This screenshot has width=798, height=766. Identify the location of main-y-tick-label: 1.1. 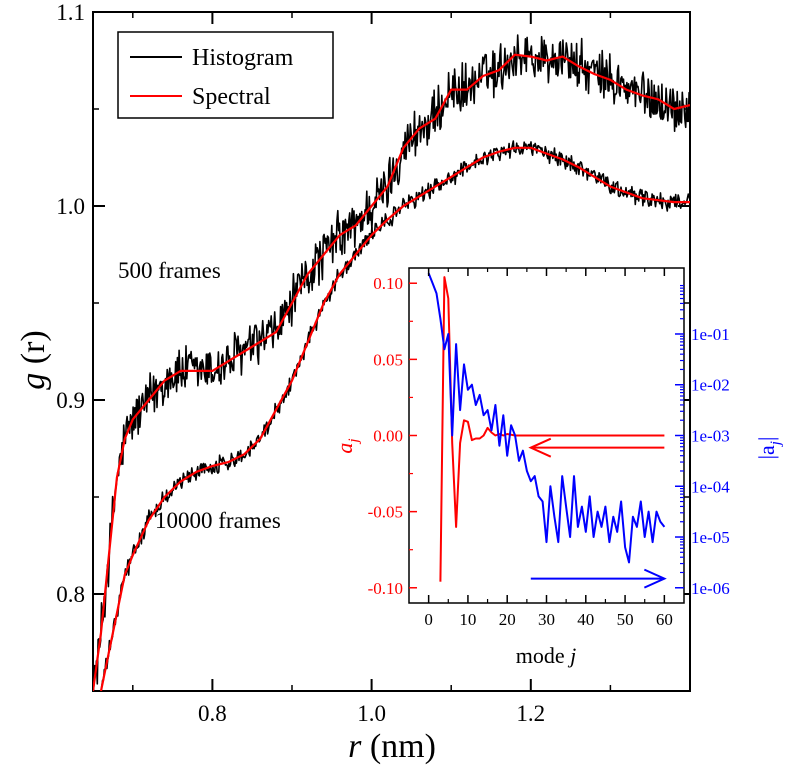
(70, 12).